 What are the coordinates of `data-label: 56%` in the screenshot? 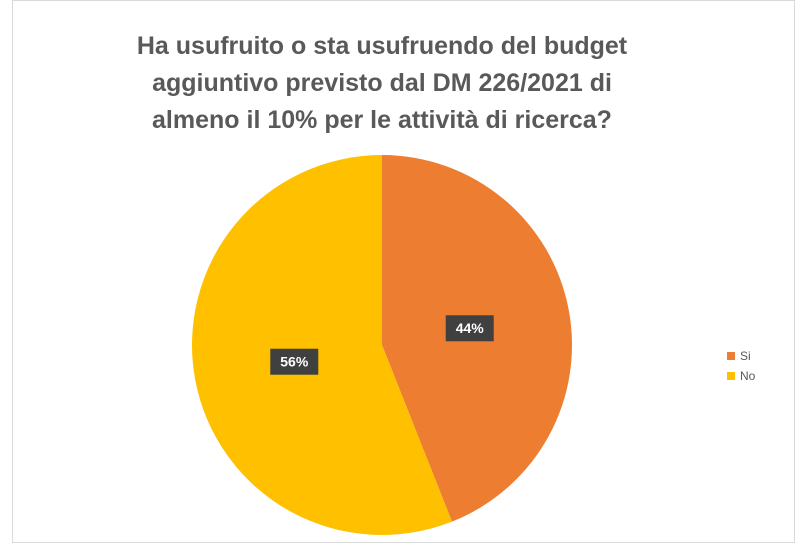 It's located at (294, 361).